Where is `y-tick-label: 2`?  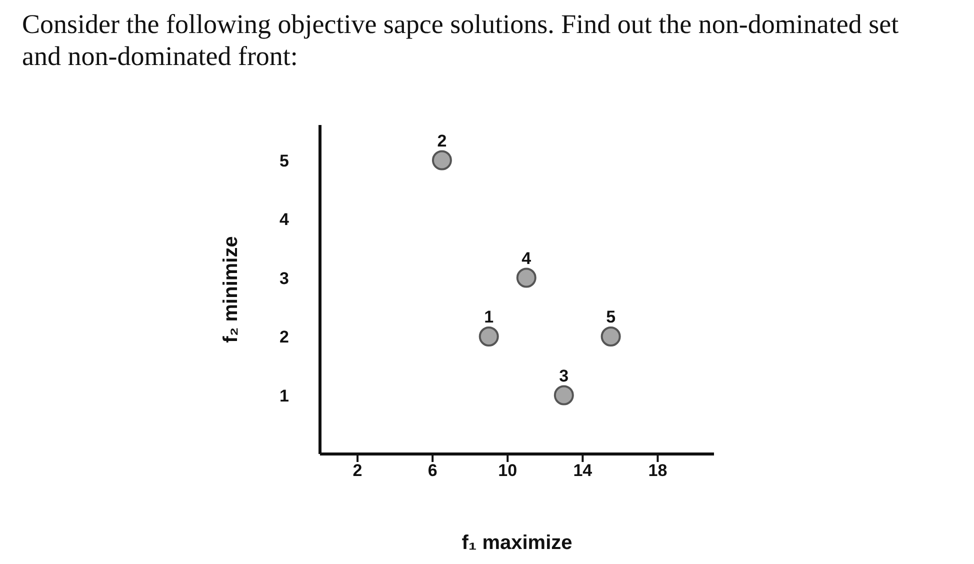
y-tick-label: 2 is located at coordinates (284, 337).